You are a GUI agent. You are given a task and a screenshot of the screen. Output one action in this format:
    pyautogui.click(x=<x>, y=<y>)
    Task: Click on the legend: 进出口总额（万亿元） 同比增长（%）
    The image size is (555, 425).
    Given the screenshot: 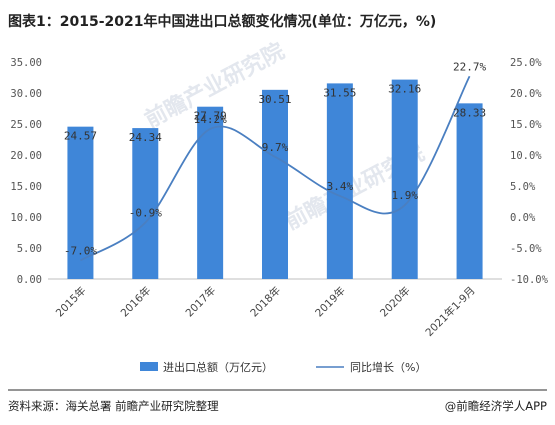 What is the action you would take?
    pyautogui.click(x=283, y=367)
    